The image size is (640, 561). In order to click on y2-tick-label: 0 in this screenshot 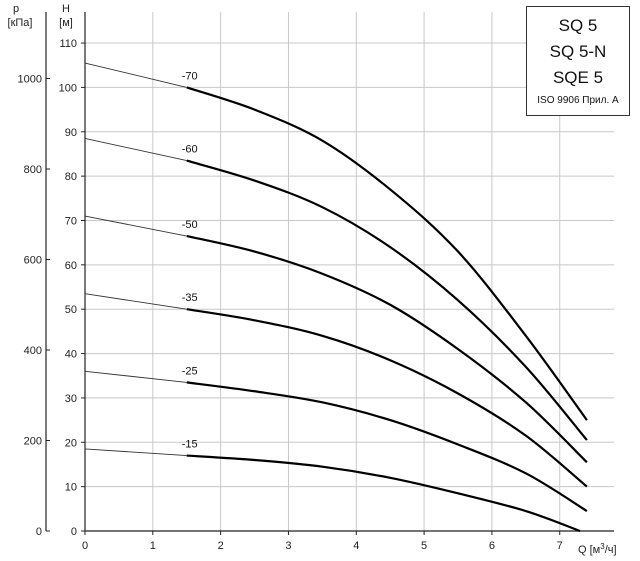, I will do `click(39, 532)`.